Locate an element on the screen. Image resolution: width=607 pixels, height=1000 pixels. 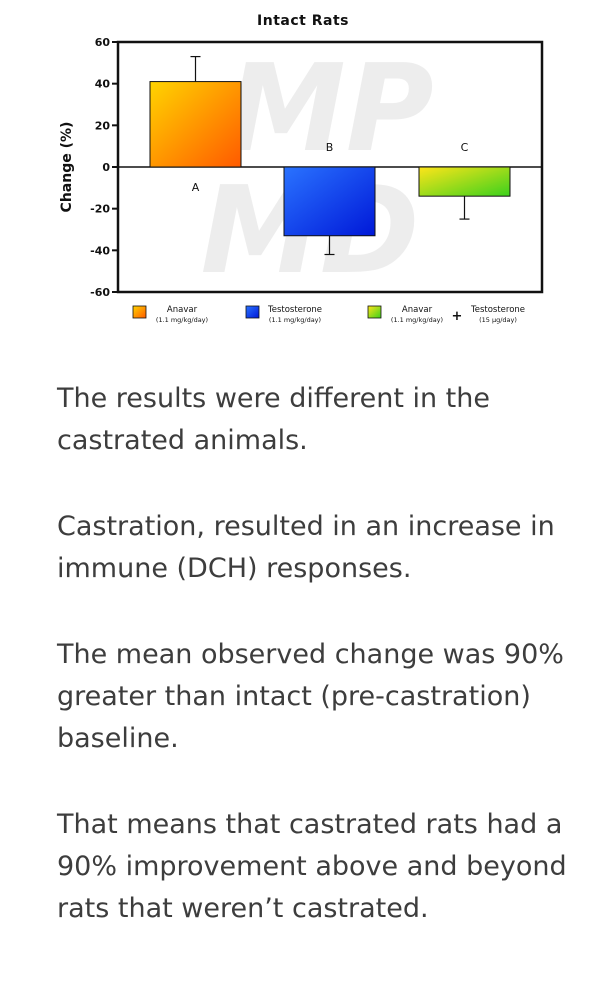
legend-dose-3b: (15 µg/day) is located at coordinates (498, 320).